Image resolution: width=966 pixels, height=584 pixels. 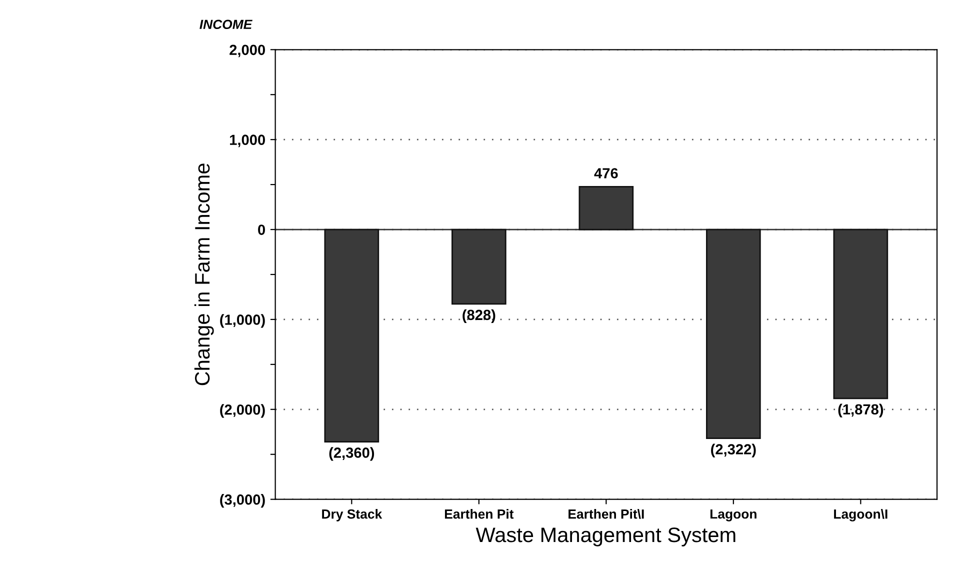 I want to click on data-label: (2,322), so click(x=733, y=451).